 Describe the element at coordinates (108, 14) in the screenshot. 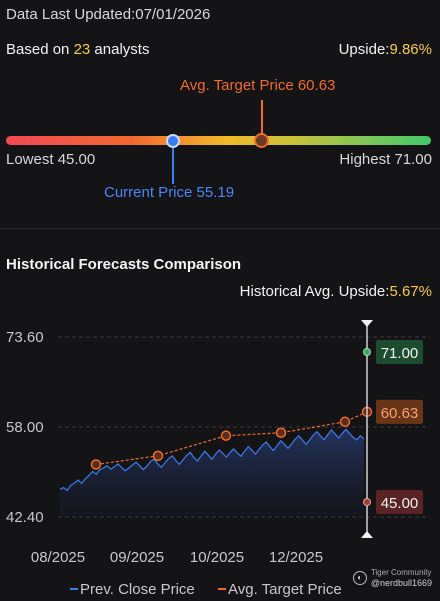

I see `data-last-updated: Data Last Updated:07/01/2026` at that location.